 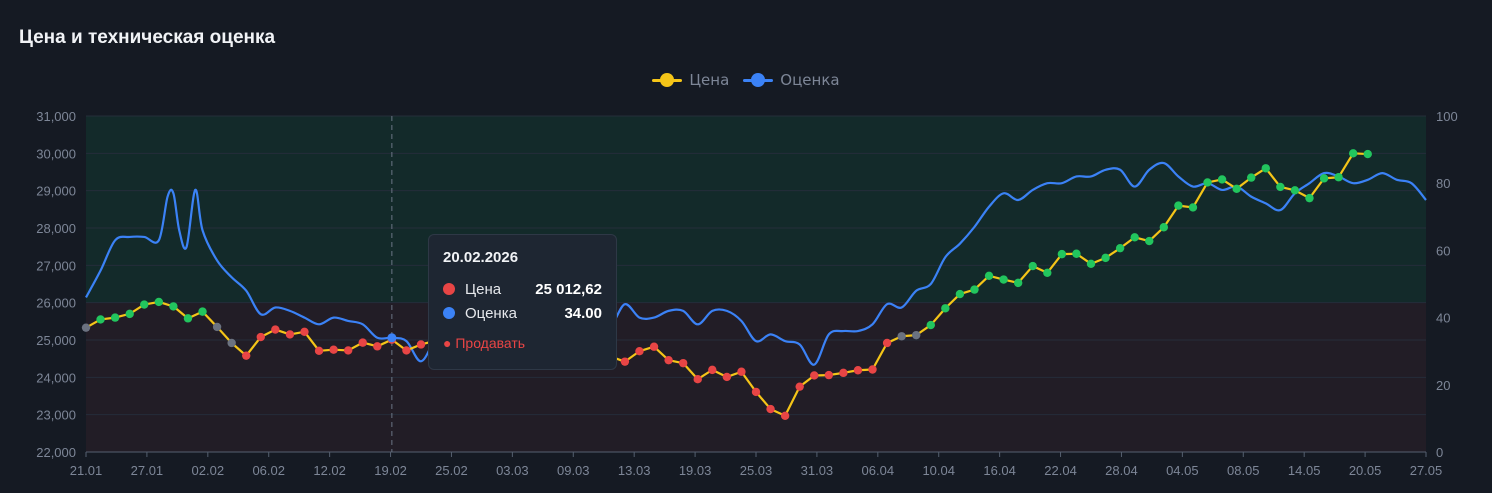 I want to click on y-right-tick-label: 0, so click(x=1439, y=452).